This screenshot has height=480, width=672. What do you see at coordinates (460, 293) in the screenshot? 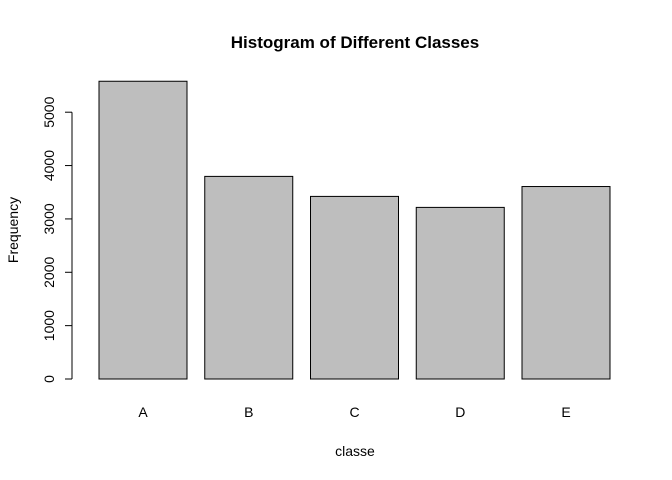
I see `bar-d` at bounding box center [460, 293].